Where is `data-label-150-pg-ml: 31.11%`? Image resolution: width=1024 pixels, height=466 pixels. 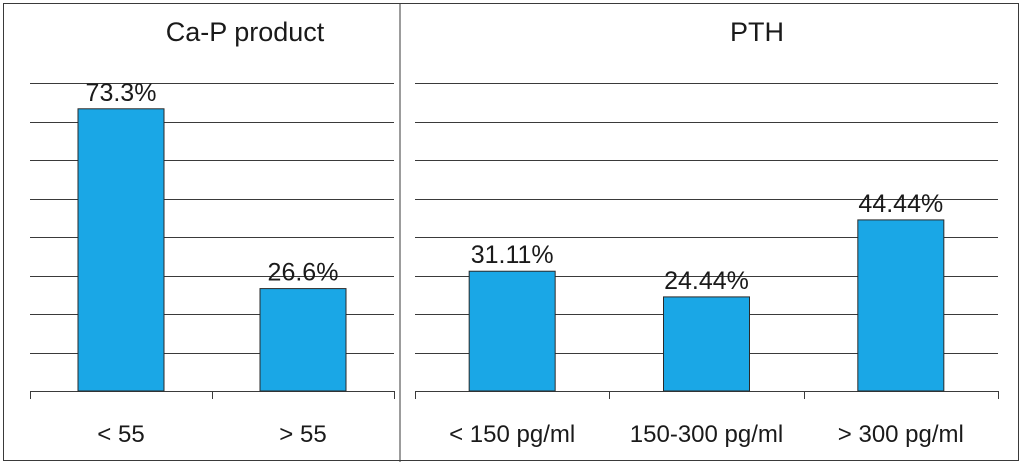 data-label-150-pg-ml: 31.11% is located at coordinates (512, 255).